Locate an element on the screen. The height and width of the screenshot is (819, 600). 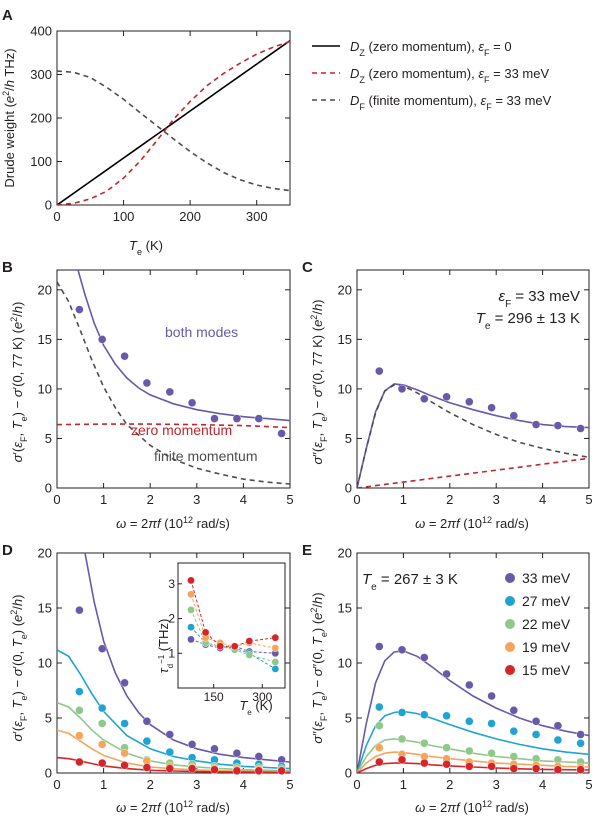
annotation-zero-momentum: zero momentum is located at coordinates (181, 430).